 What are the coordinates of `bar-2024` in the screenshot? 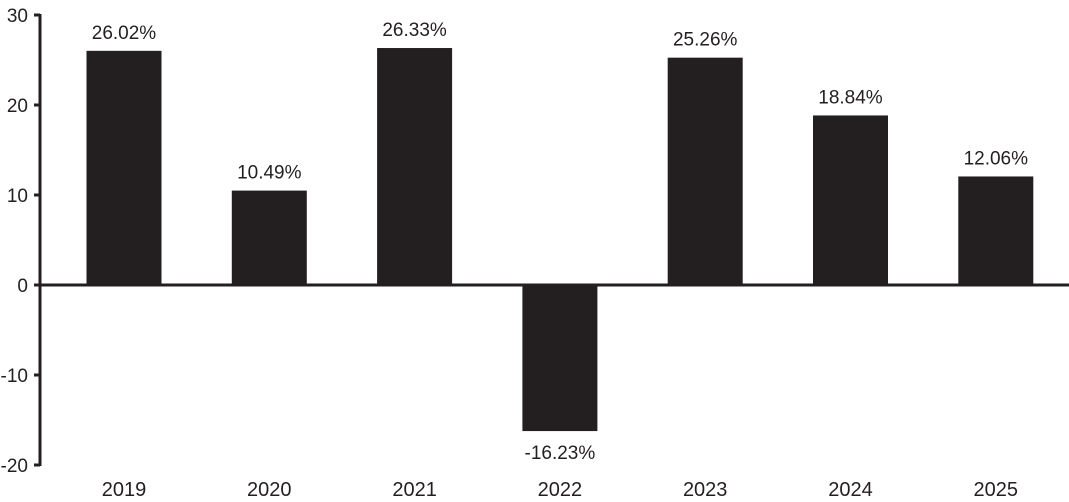 It's located at (850, 200).